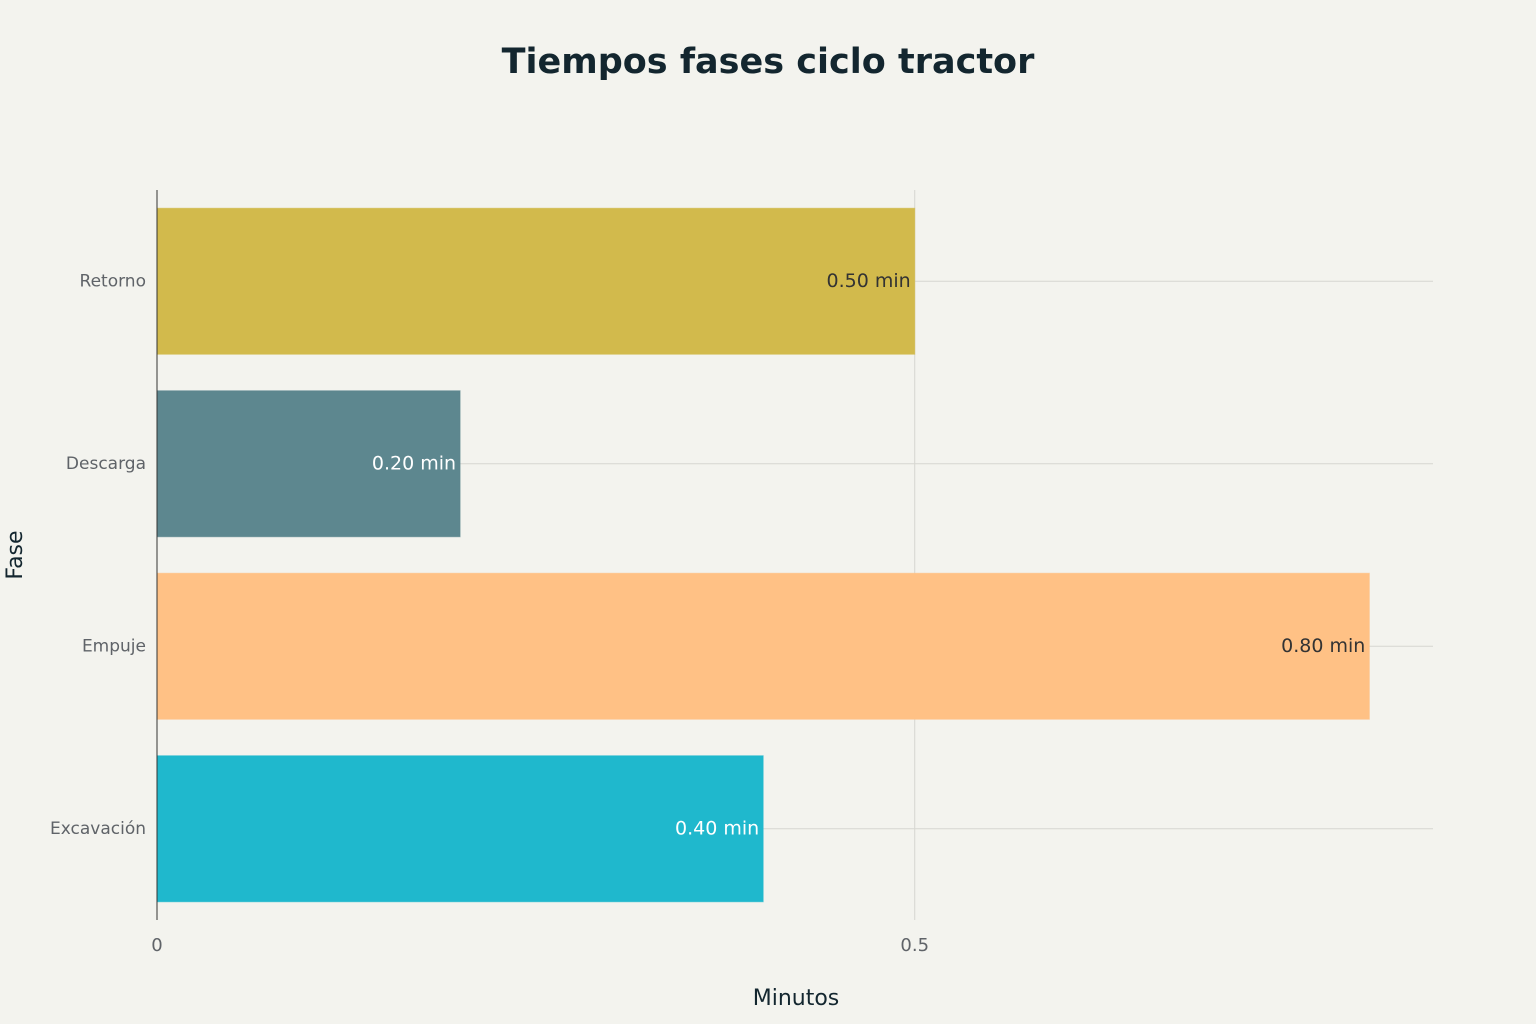  I want to click on y-axis-title: Fase, so click(15, 554).